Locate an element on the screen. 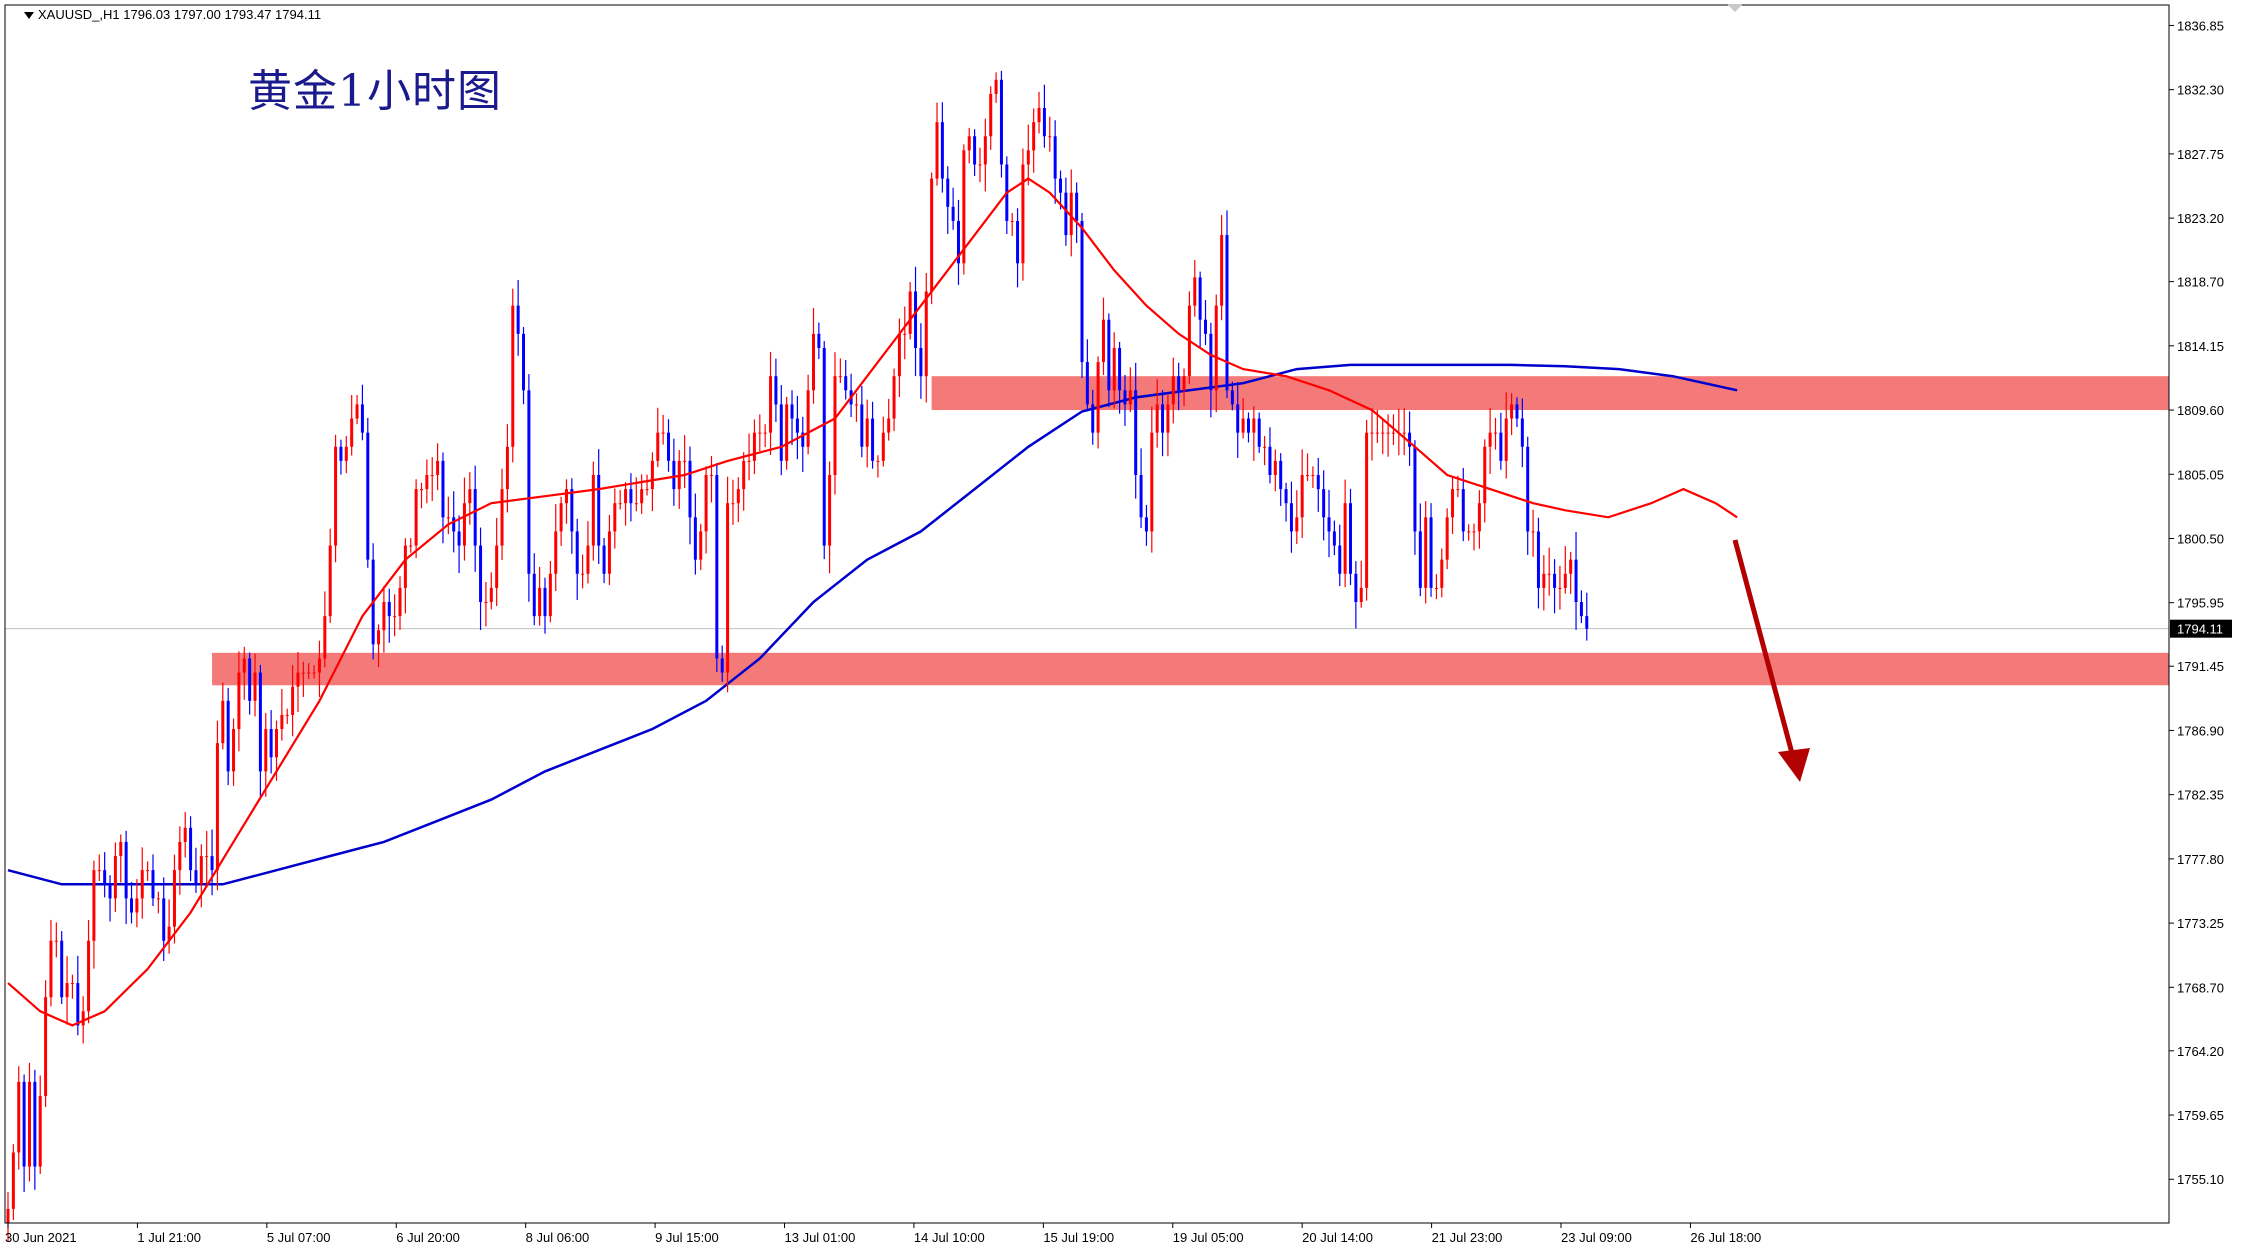 The image size is (2243, 1253). y-tick-label: 1786.90 is located at coordinates (2200, 730).